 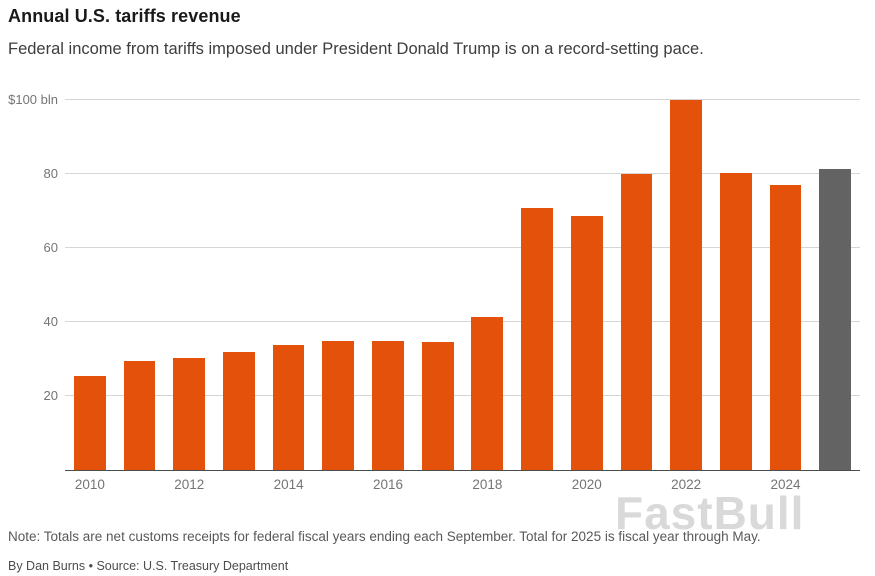 I want to click on bar-2022, so click(x=686, y=285).